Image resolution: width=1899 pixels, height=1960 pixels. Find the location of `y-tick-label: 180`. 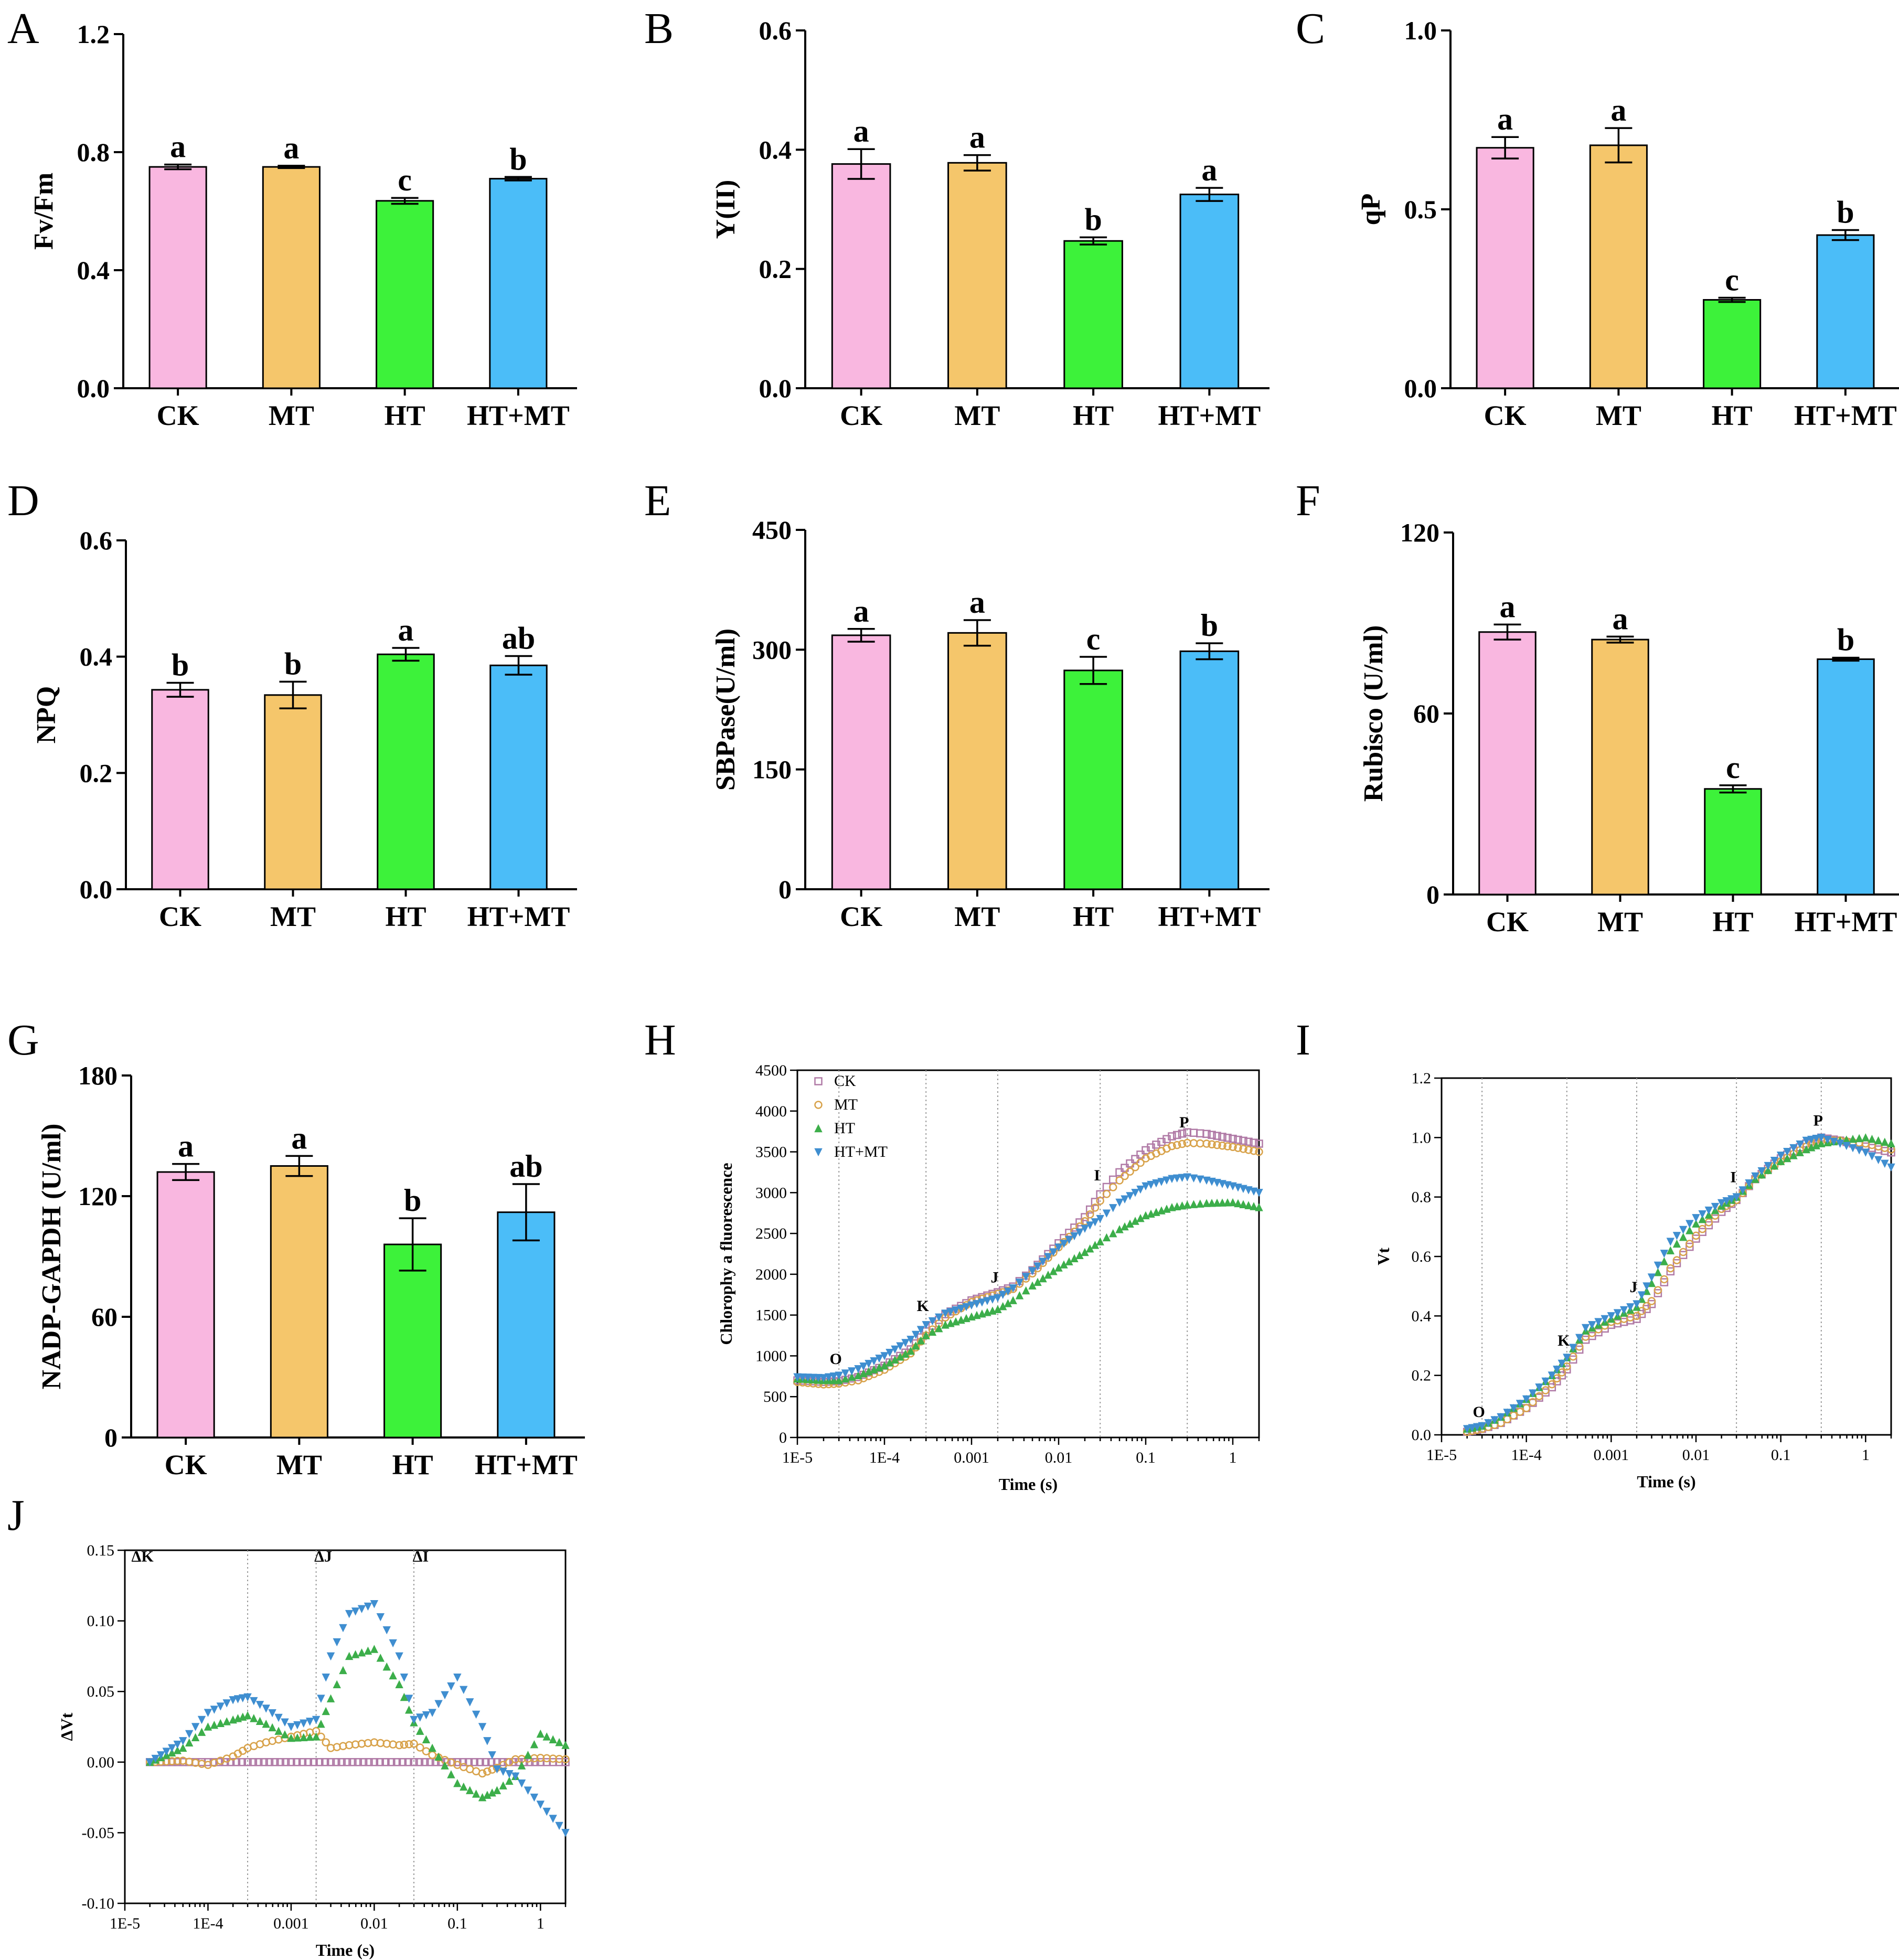

y-tick-label: 180 is located at coordinates (98, 1075).